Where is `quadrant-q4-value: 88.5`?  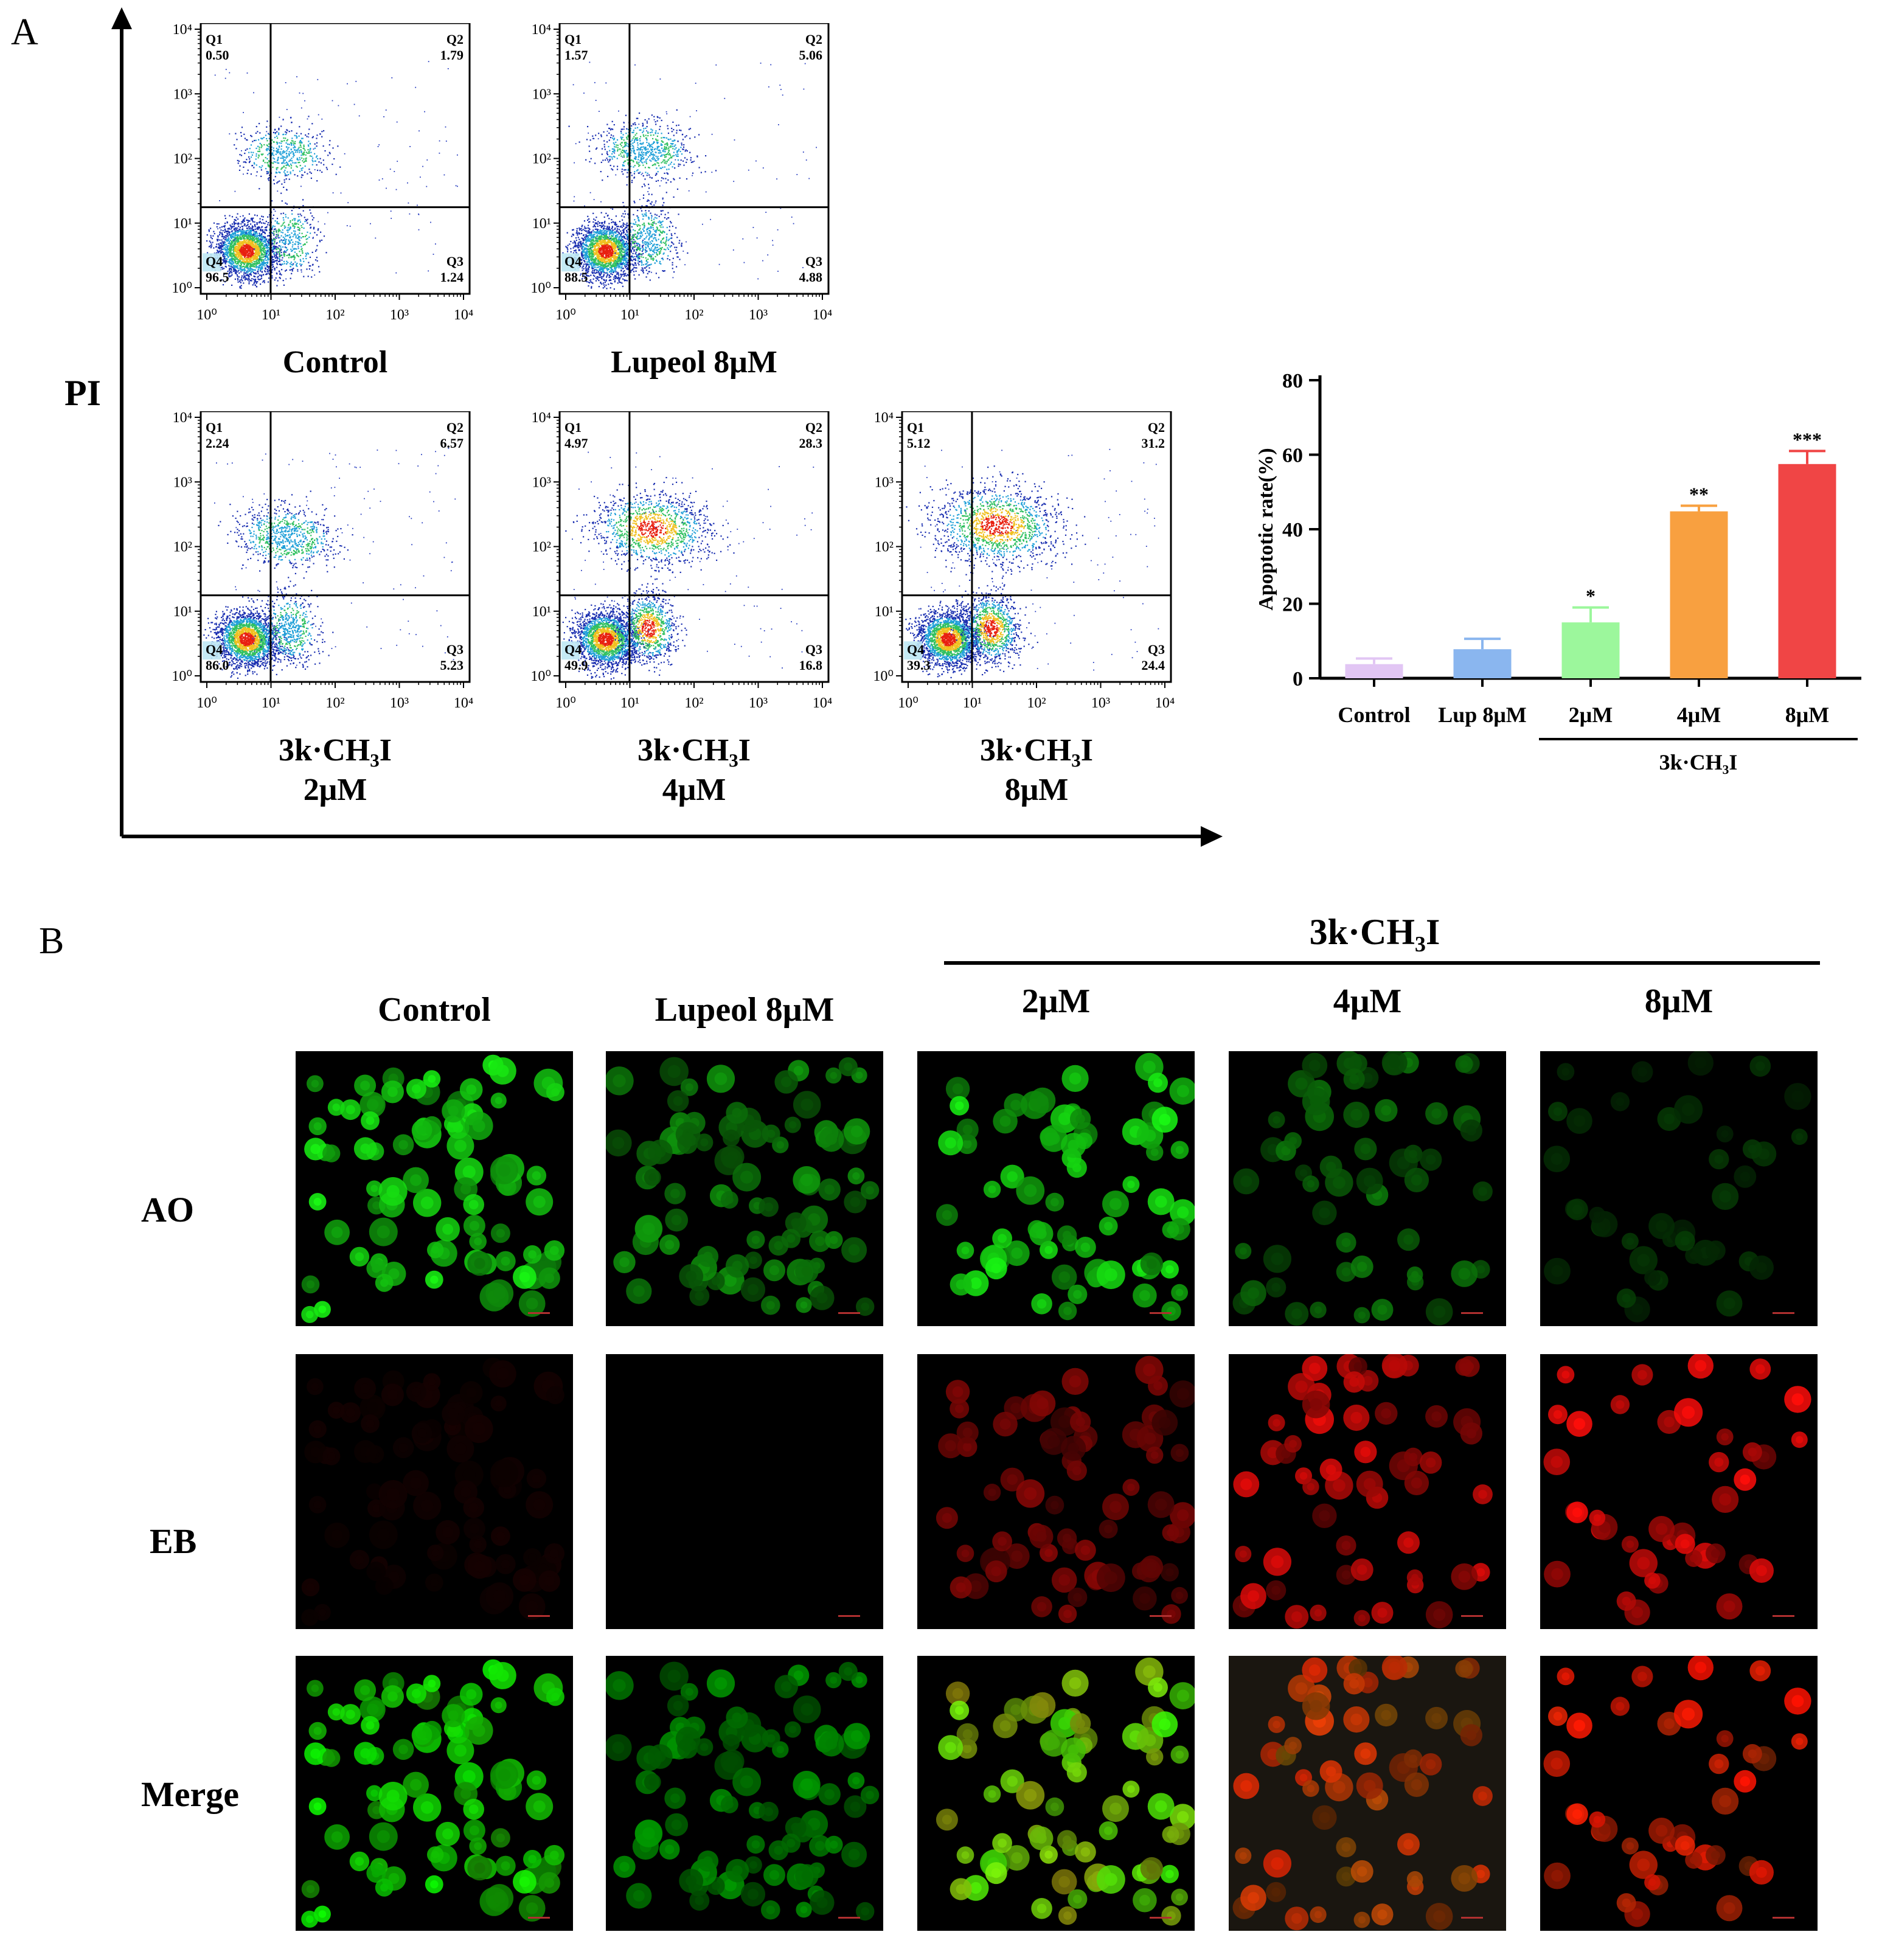 quadrant-q4-value: 88.5 is located at coordinates (576, 277).